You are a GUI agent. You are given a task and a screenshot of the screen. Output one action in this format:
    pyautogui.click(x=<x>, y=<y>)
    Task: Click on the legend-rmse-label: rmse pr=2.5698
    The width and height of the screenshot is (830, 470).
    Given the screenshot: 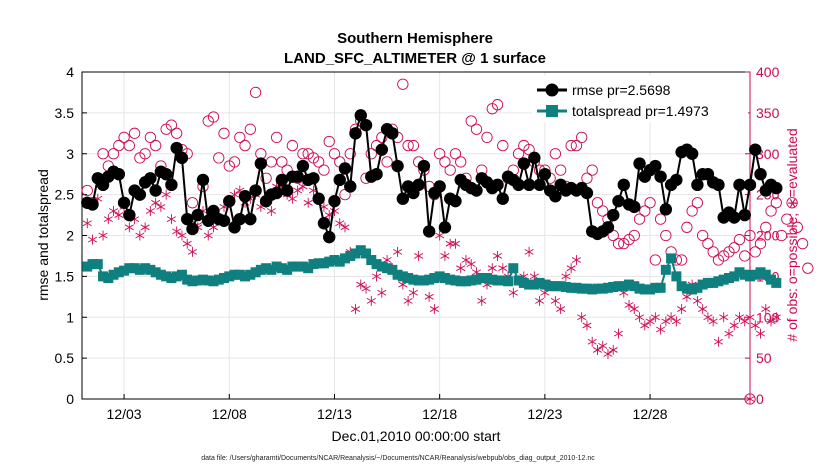 What is the action you would take?
    pyautogui.click(x=621, y=90)
    